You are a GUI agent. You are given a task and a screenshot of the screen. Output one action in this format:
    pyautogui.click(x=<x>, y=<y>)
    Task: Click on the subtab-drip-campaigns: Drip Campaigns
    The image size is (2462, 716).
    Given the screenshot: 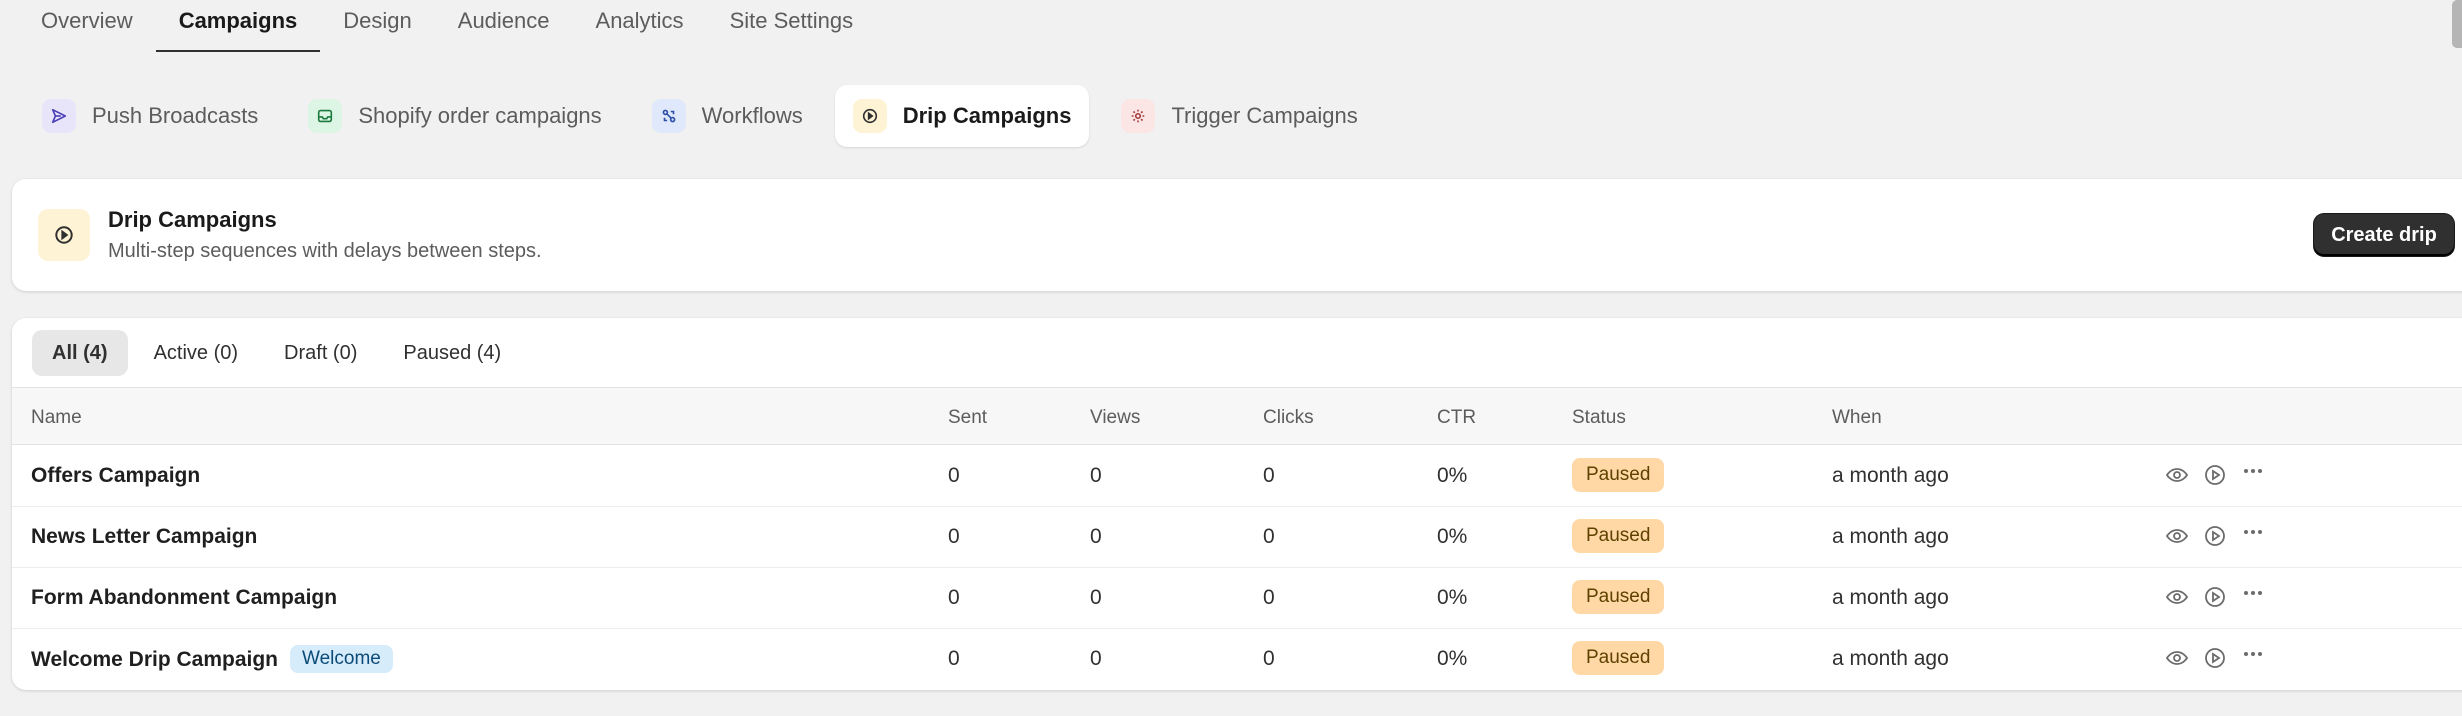 What is the action you would take?
    pyautogui.click(x=962, y=116)
    